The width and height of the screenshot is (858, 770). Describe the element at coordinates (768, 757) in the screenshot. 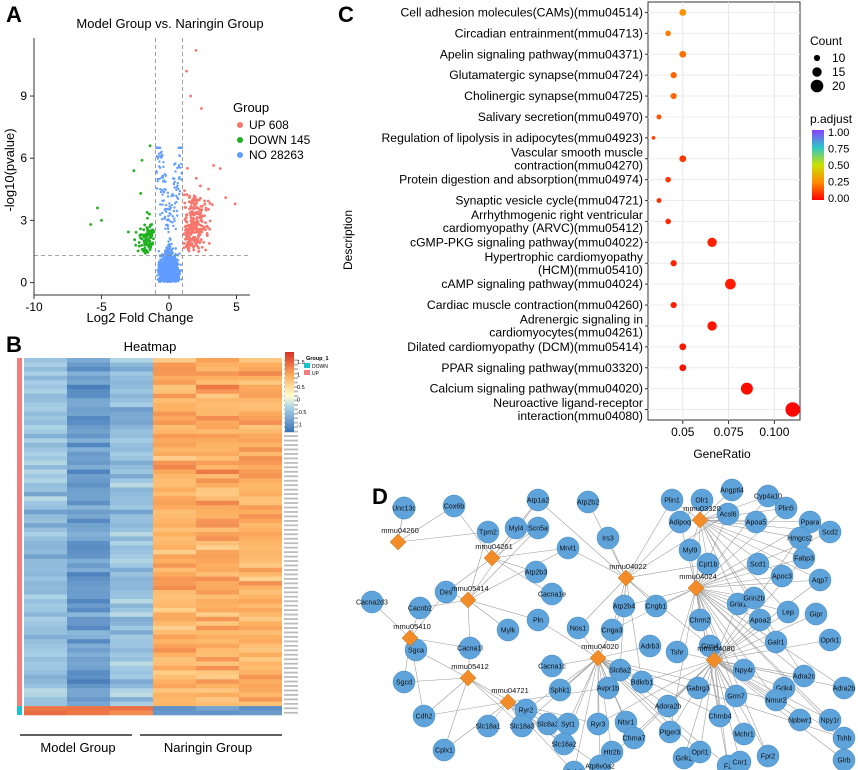

I see `gene-node-label: Fpr2` at that location.